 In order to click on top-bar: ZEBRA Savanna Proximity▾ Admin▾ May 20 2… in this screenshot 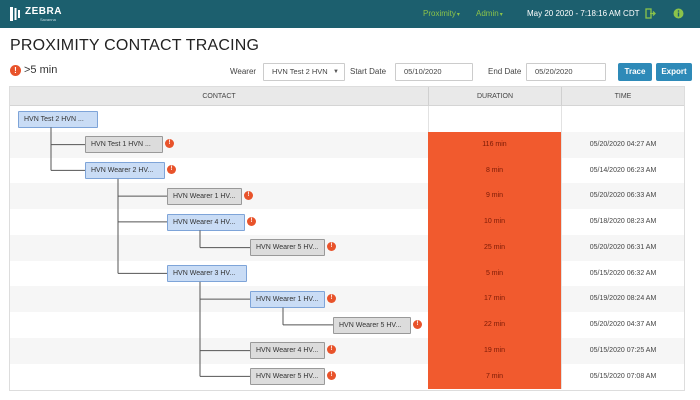, I will do `click(350, 14)`.